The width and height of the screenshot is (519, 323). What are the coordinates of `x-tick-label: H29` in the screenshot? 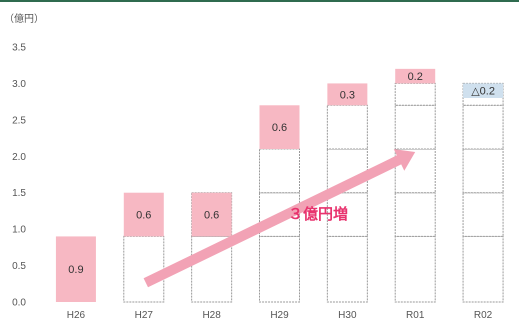 It's located at (279, 315).